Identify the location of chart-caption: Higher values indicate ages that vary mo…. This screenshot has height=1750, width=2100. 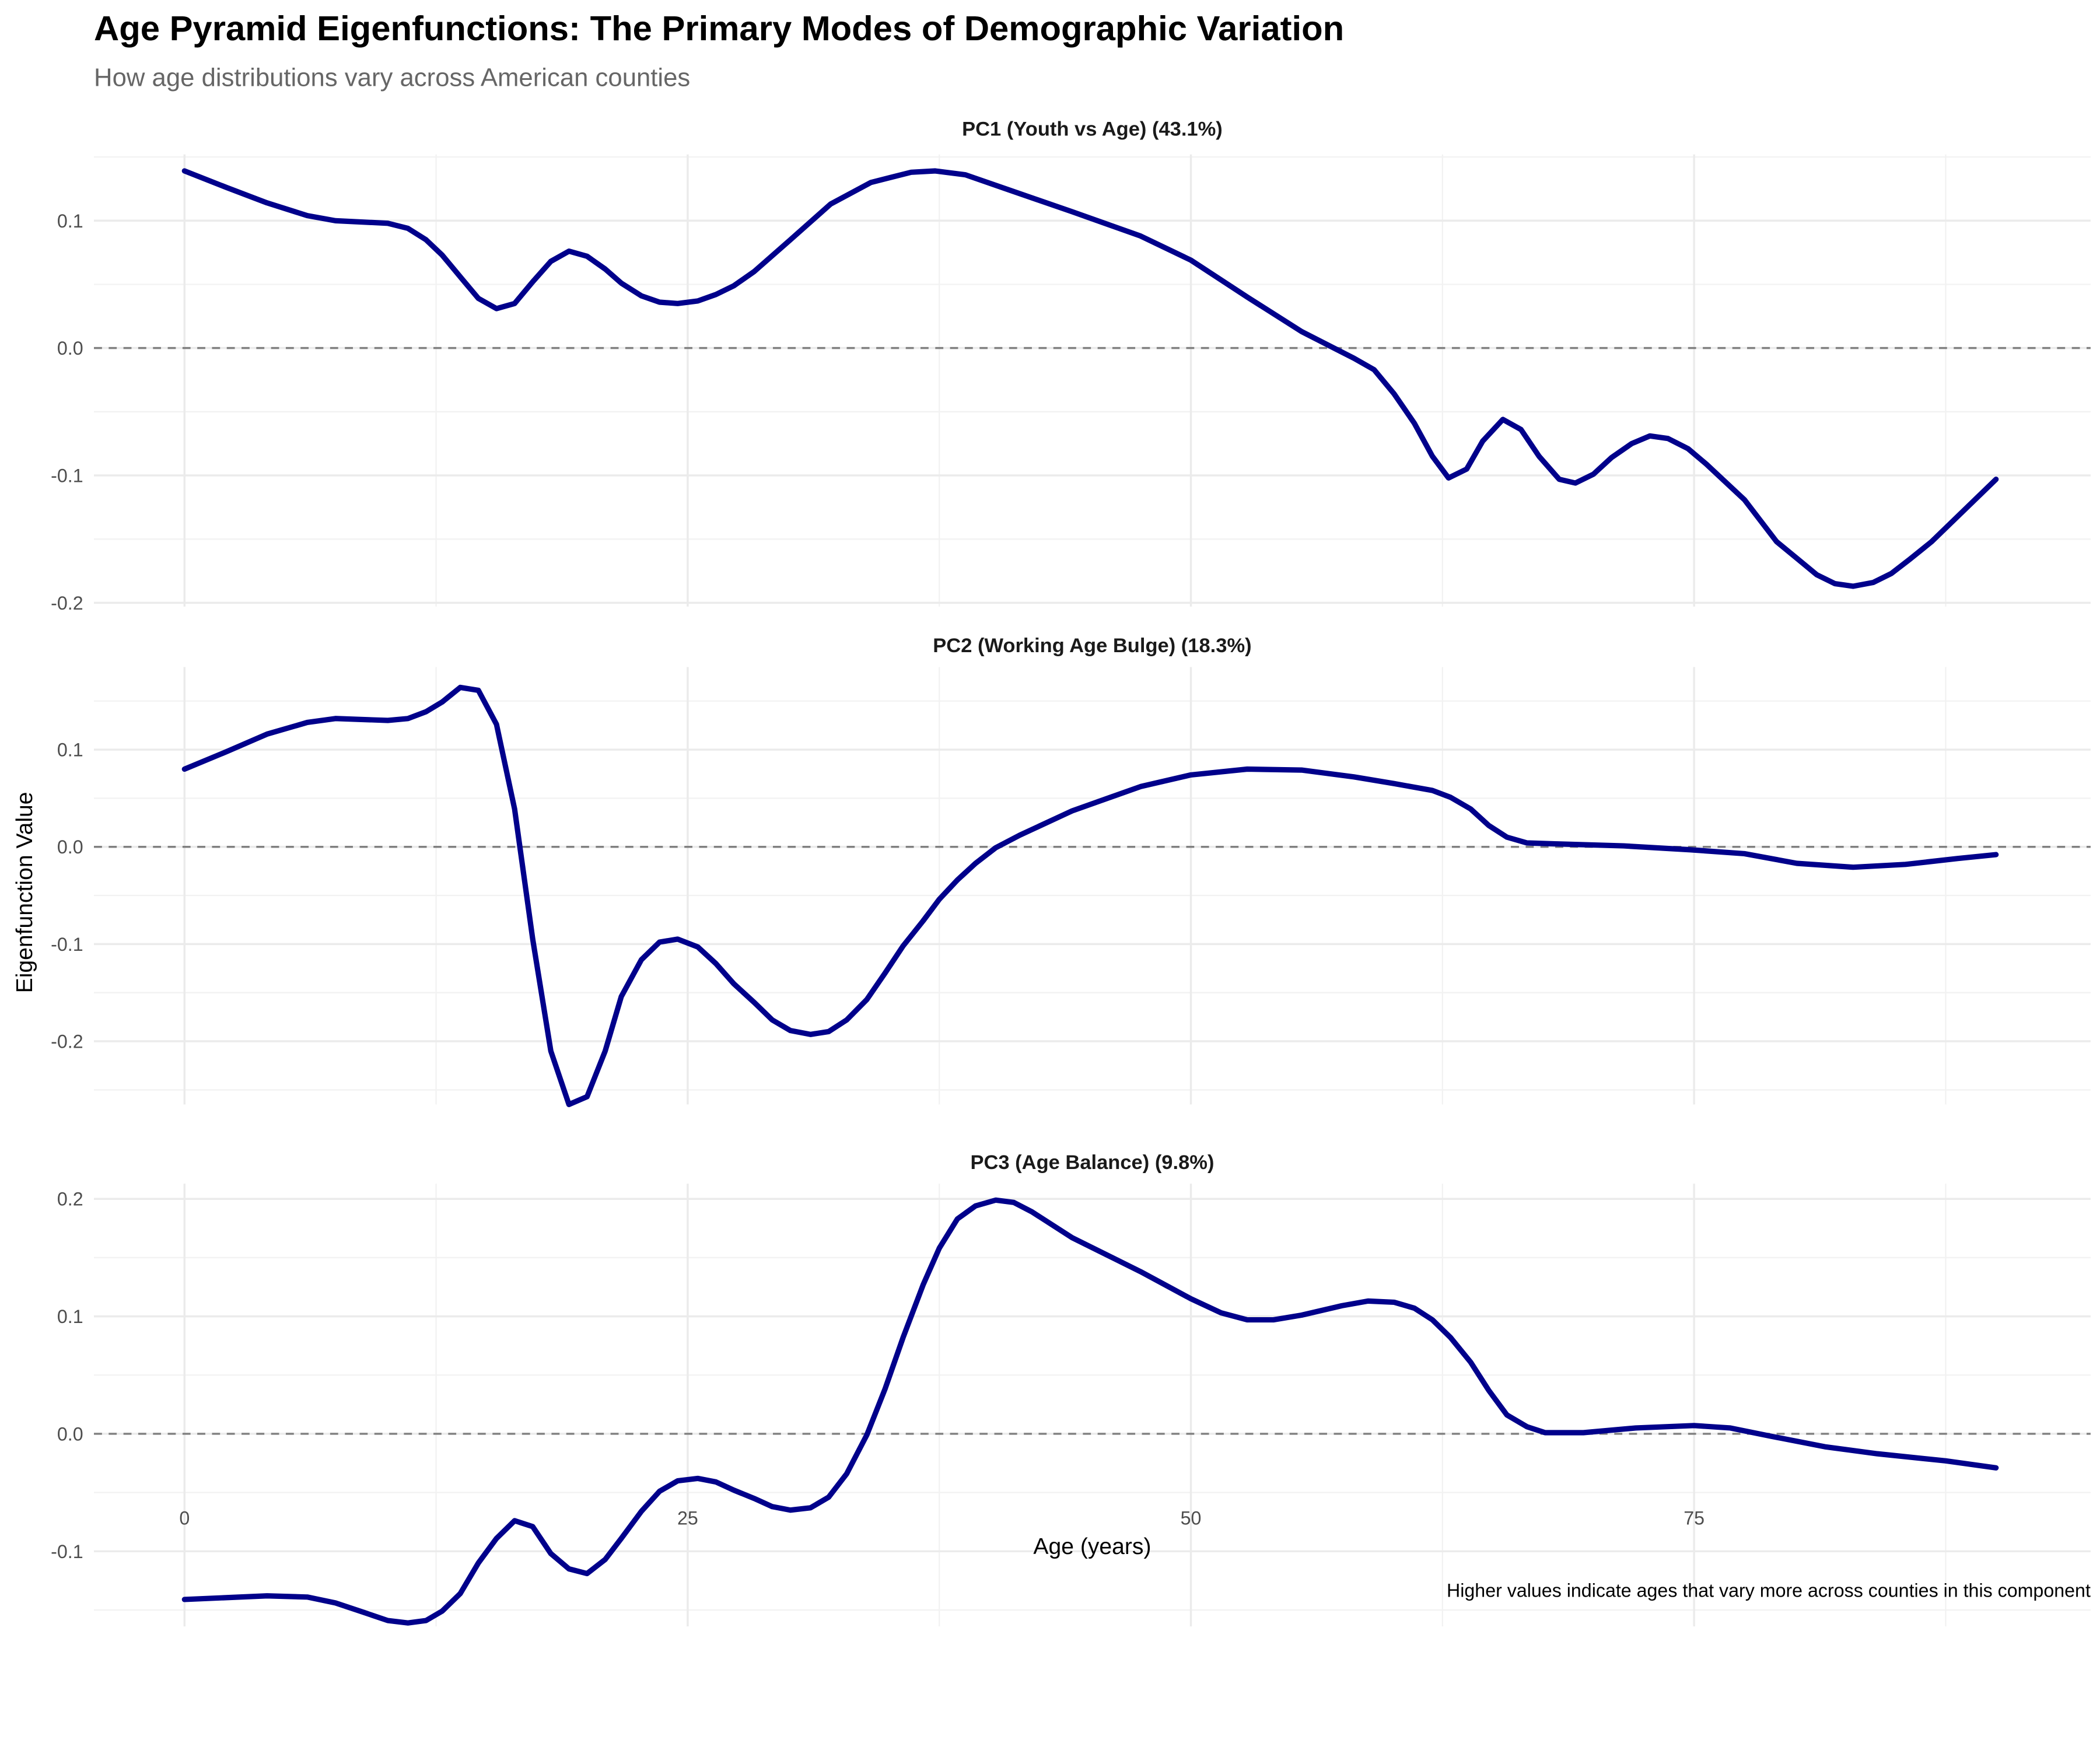
(1769, 1590).